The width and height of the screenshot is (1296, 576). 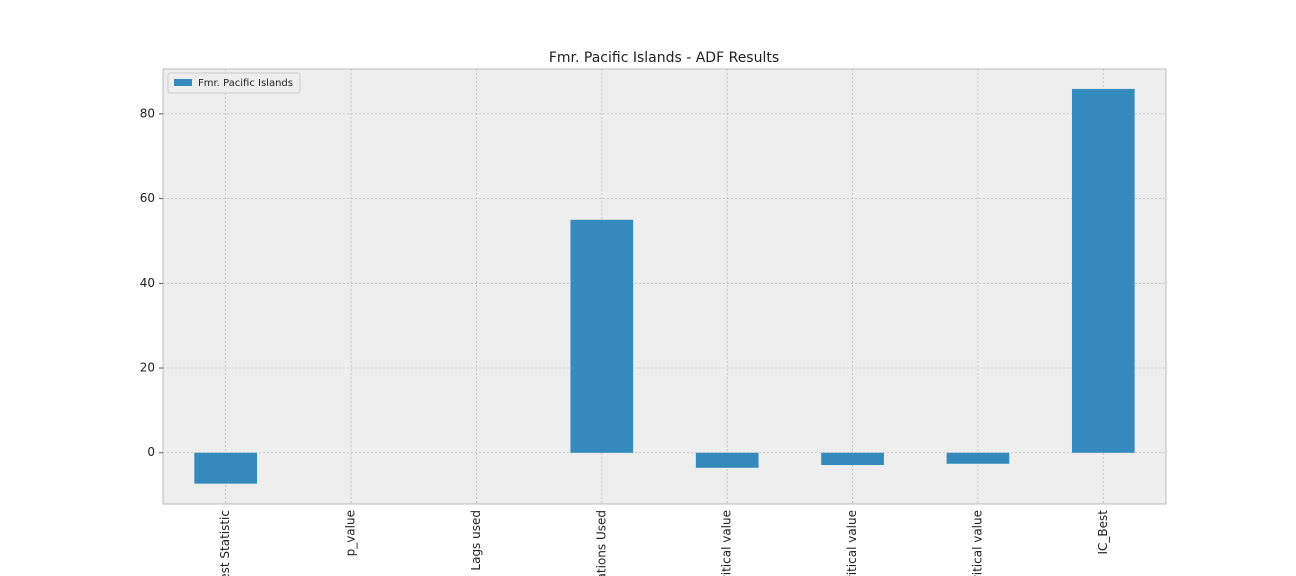 What do you see at coordinates (245, 83) in the screenshot?
I see `legend-label: Fmr. Pacific Islands` at bounding box center [245, 83].